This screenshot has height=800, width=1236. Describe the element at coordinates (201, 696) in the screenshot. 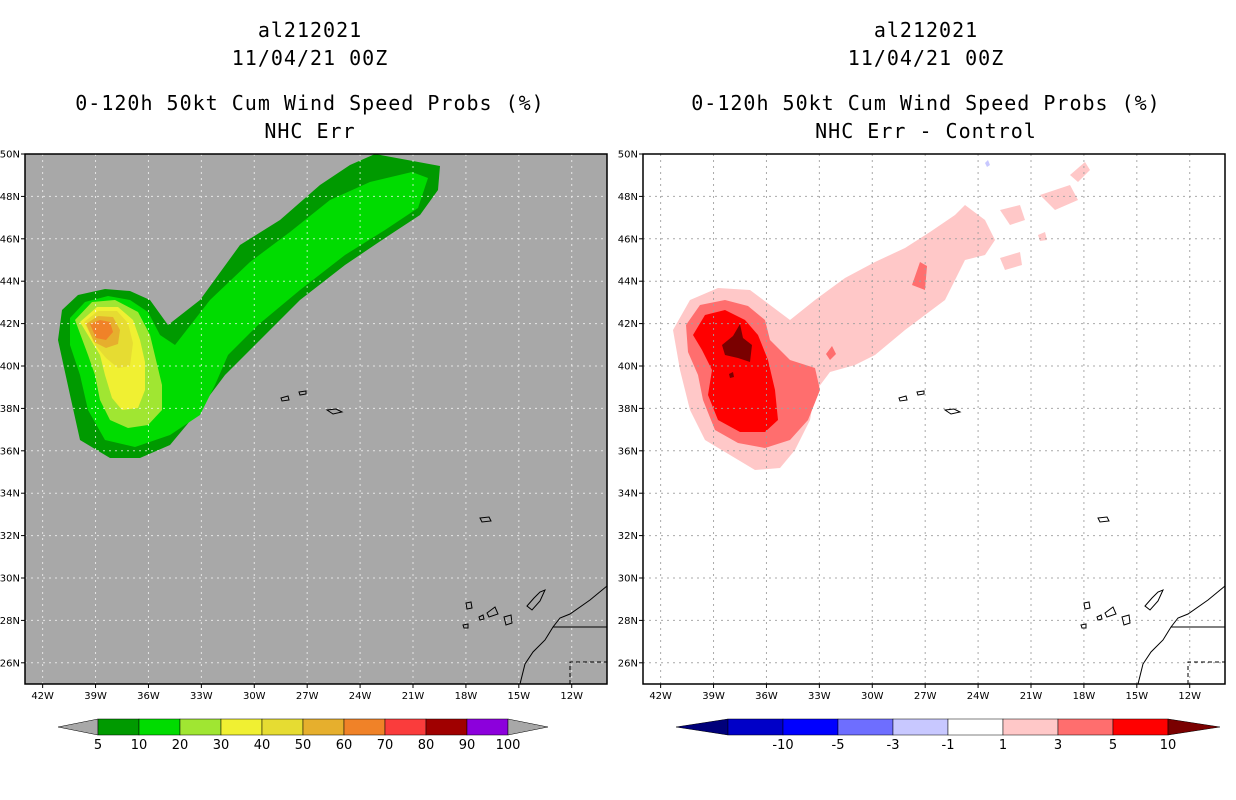

I see `left-x-tick-label: 33W` at that location.